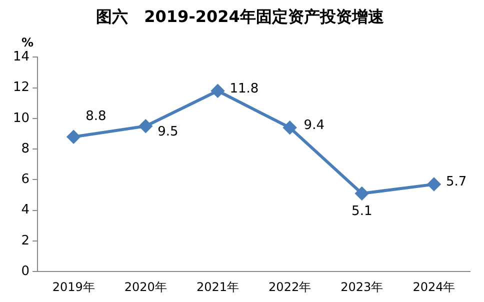  What do you see at coordinates (362, 287) in the screenshot?
I see `x-tick-label: 2023年` at bounding box center [362, 287].